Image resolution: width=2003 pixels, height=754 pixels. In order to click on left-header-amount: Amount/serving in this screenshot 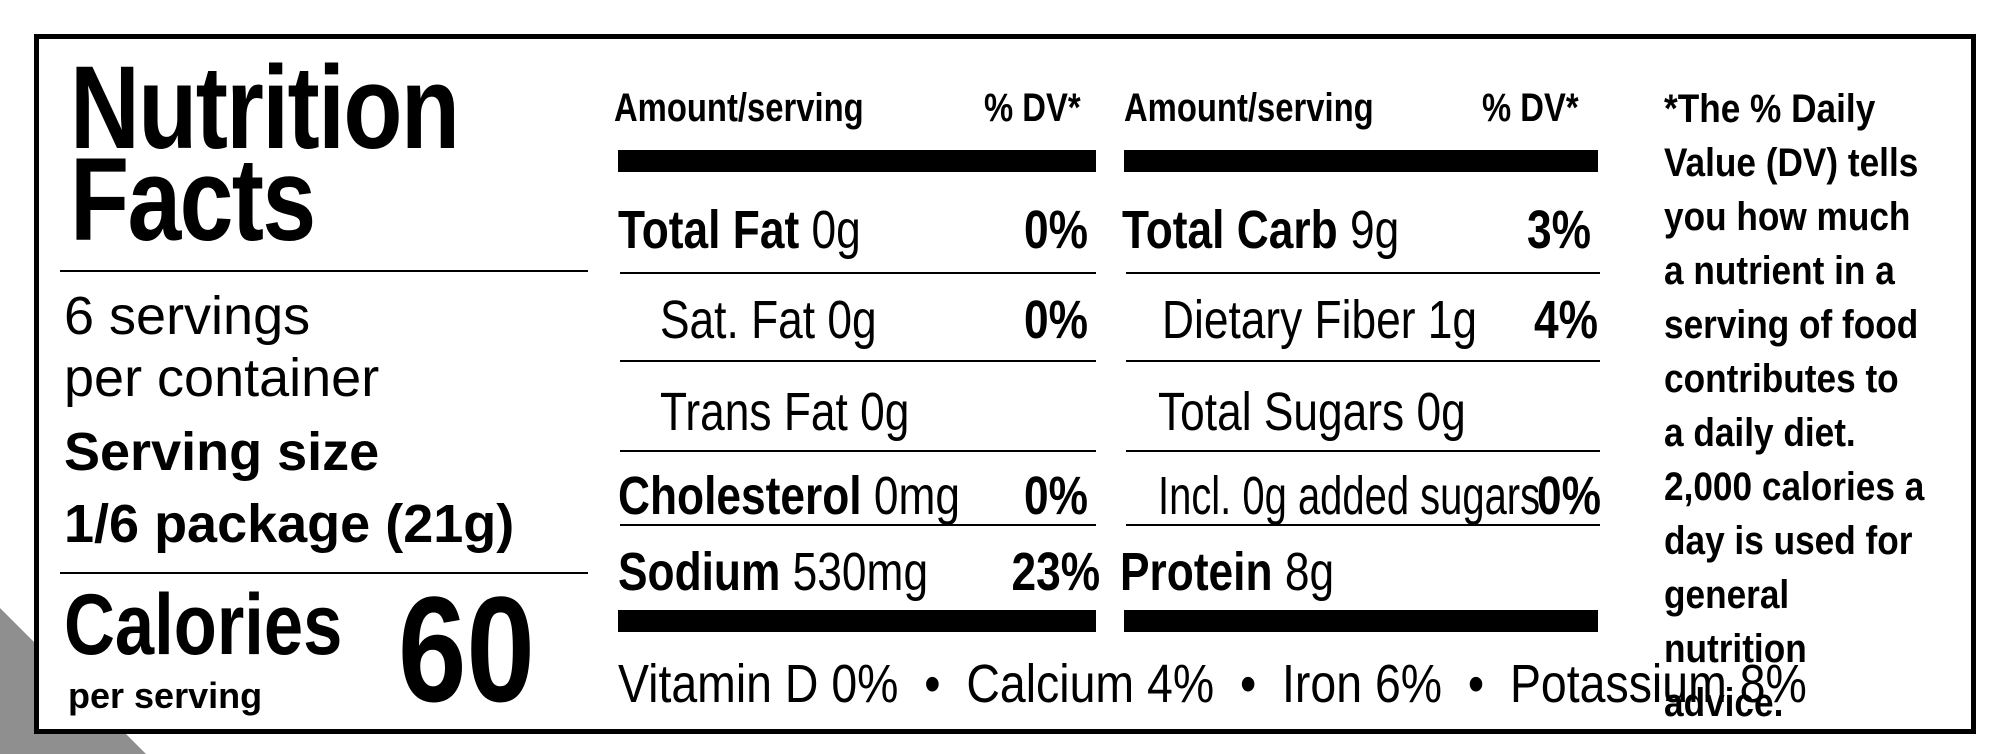, I will do `click(739, 108)`.